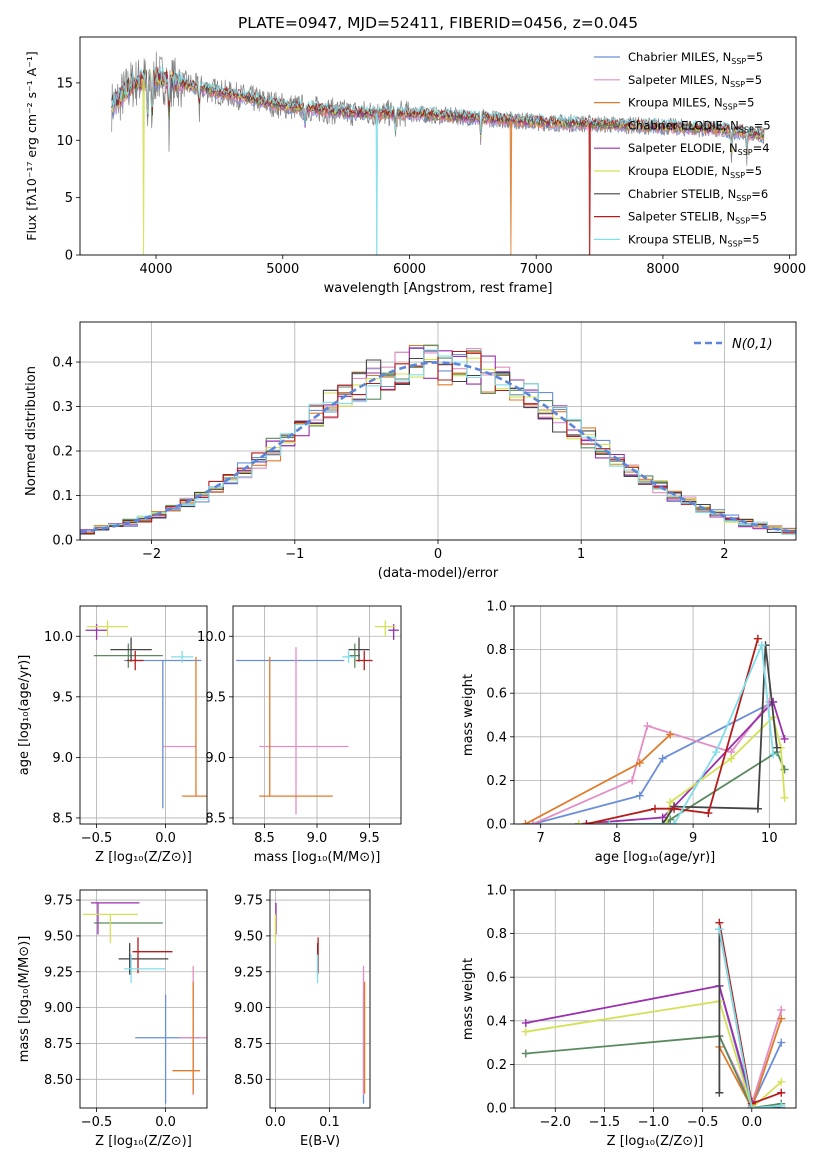 The image size is (819, 1170). I want to click on y-axis-label: Flux [fλ10⁻¹⁷ erg cm⁻² s⁻¹ A⁻¹], so click(31, 145).